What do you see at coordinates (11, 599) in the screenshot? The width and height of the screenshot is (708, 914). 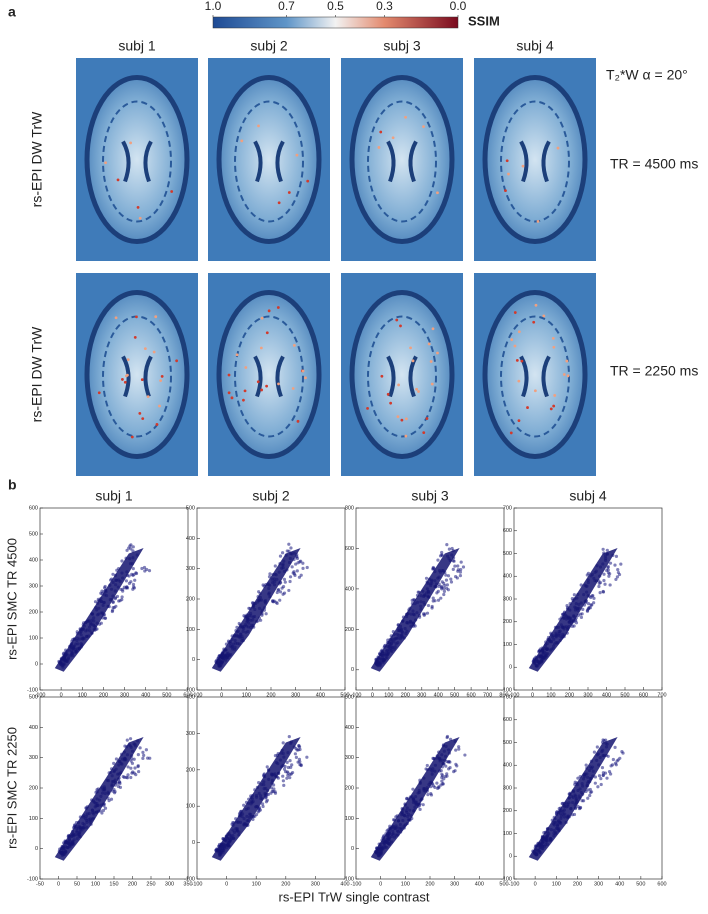 I see `y-axis-label: rs-EPI SMC TR 4500` at bounding box center [11, 599].